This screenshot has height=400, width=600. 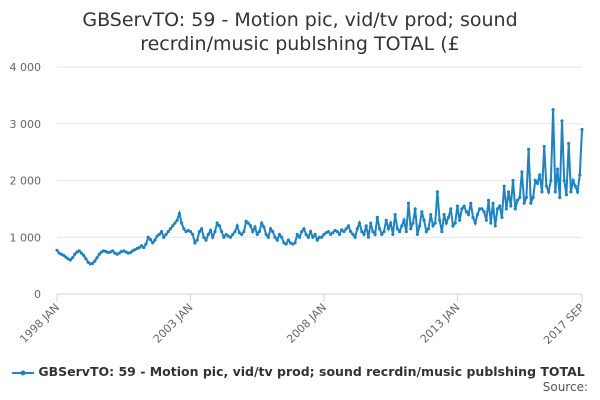 I want to click on x-tick-label: 1998 JAN, so click(x=39, y=323).